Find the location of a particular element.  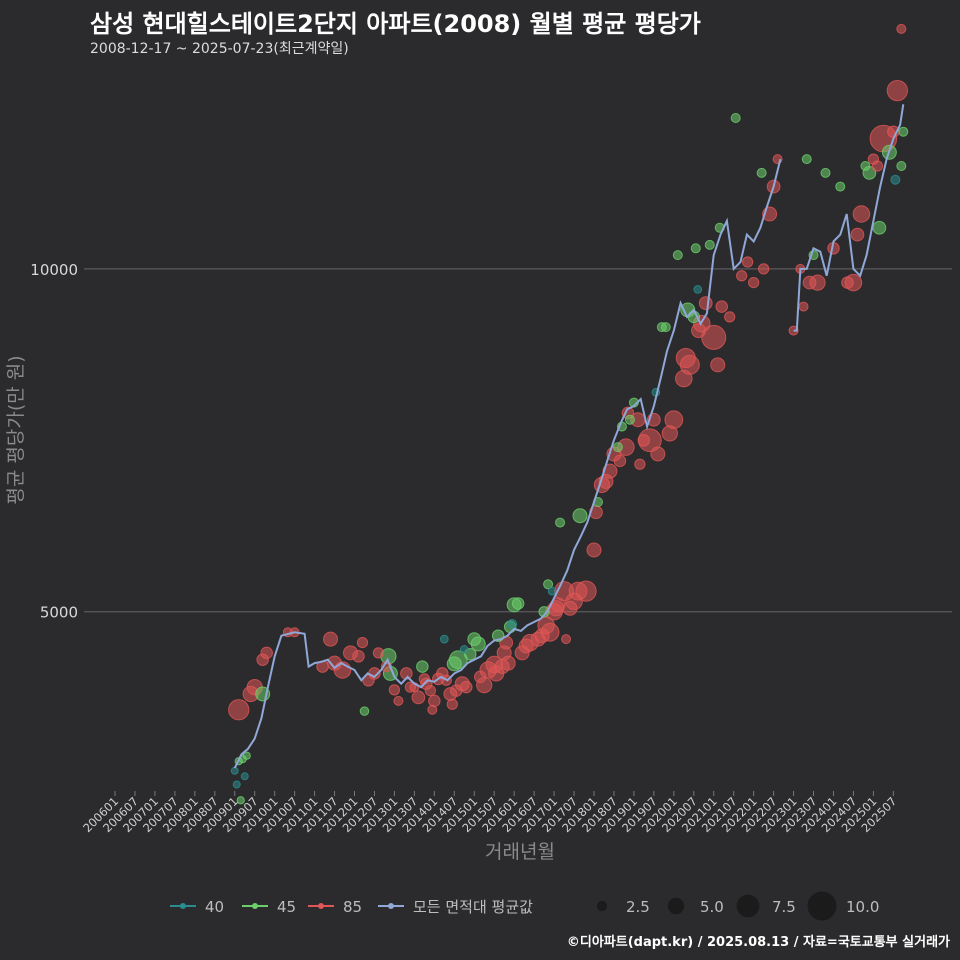

y-tick-label: 5000 is located at coordinates (59, 613).